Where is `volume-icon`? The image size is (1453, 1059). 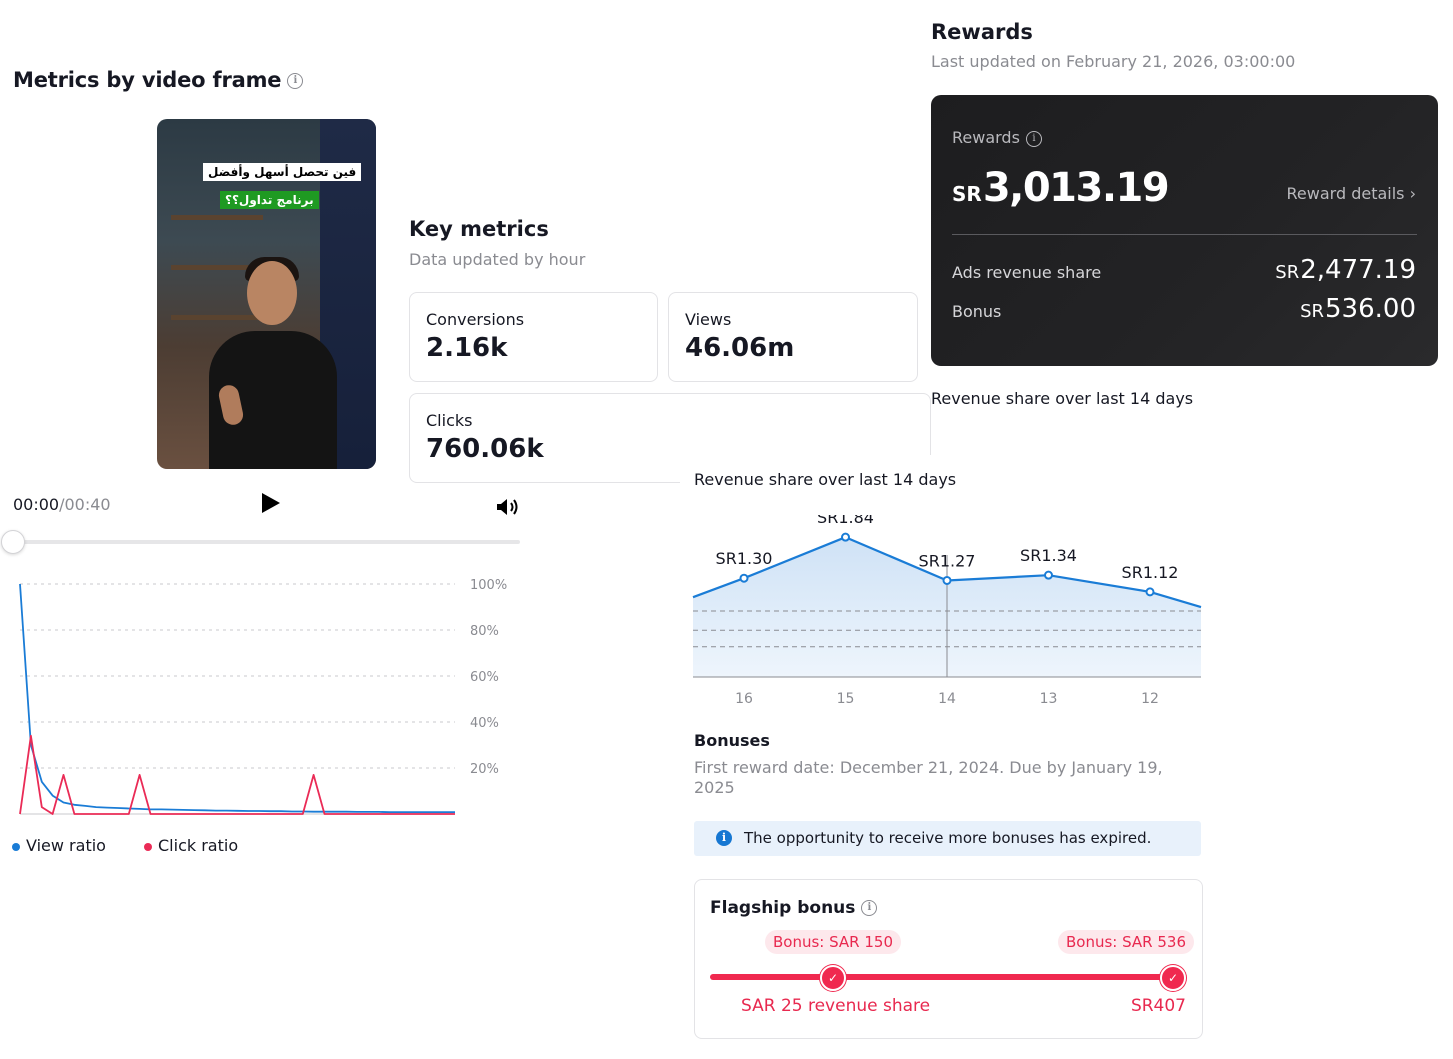 volume-icon is located at coordinates (508, 507).